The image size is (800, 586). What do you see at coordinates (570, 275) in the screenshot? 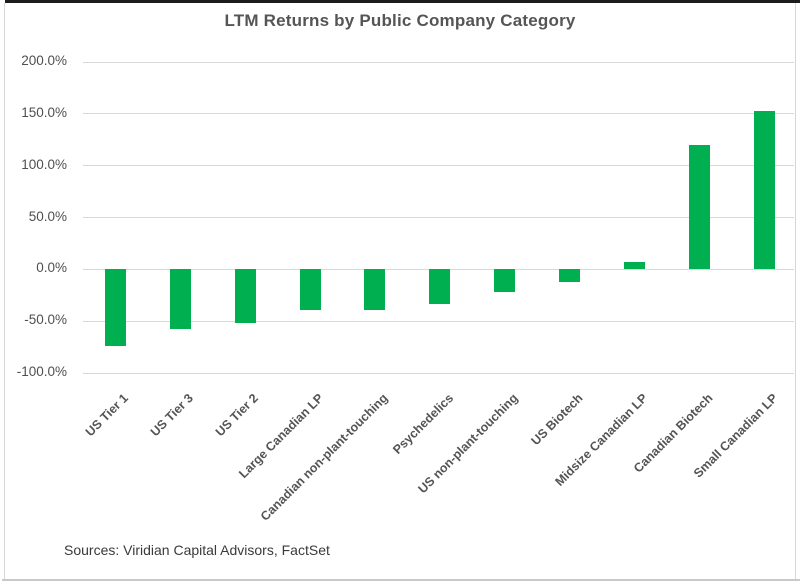
I see `bar-us-biotech` at bounding box center [570, 275].